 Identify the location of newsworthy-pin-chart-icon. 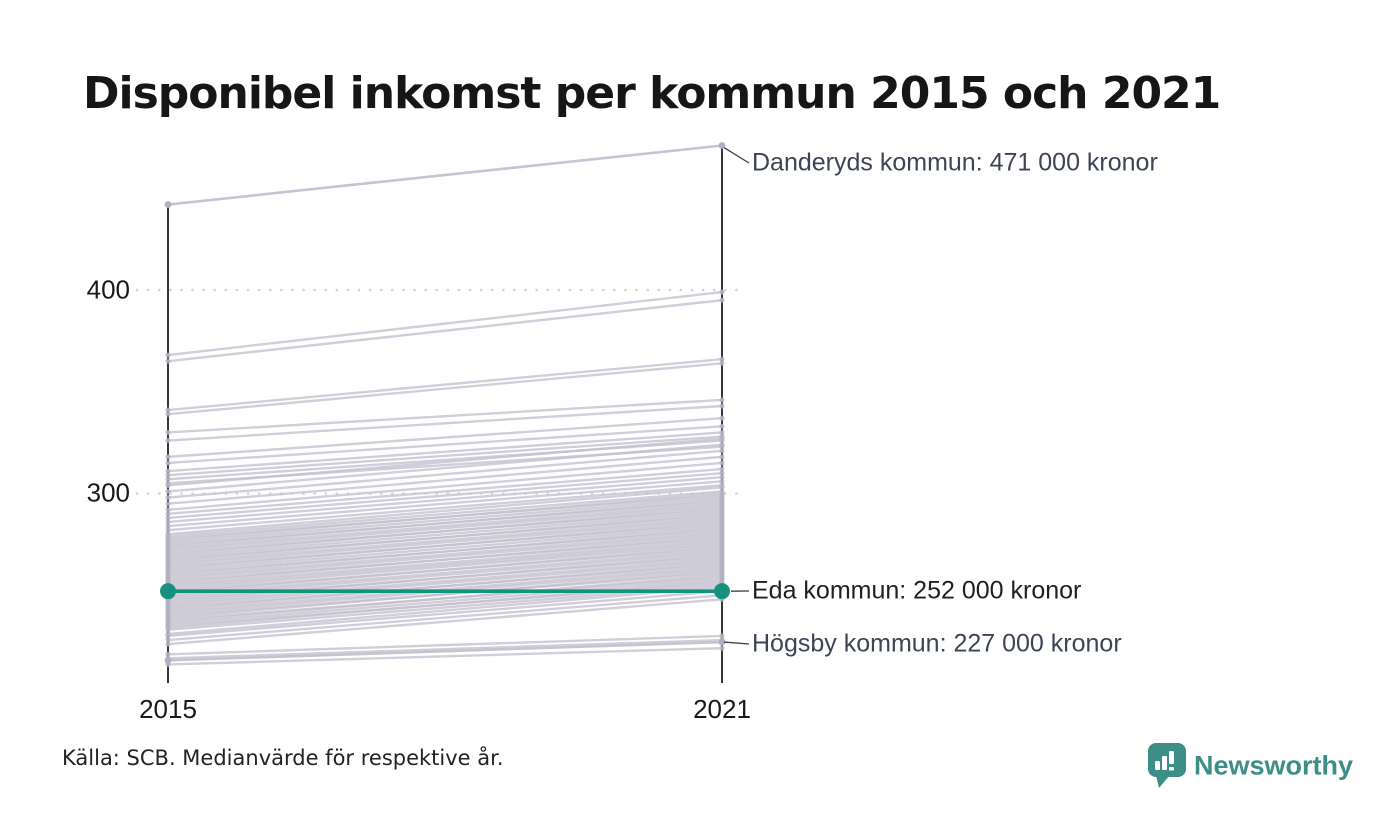
(1167, 765).